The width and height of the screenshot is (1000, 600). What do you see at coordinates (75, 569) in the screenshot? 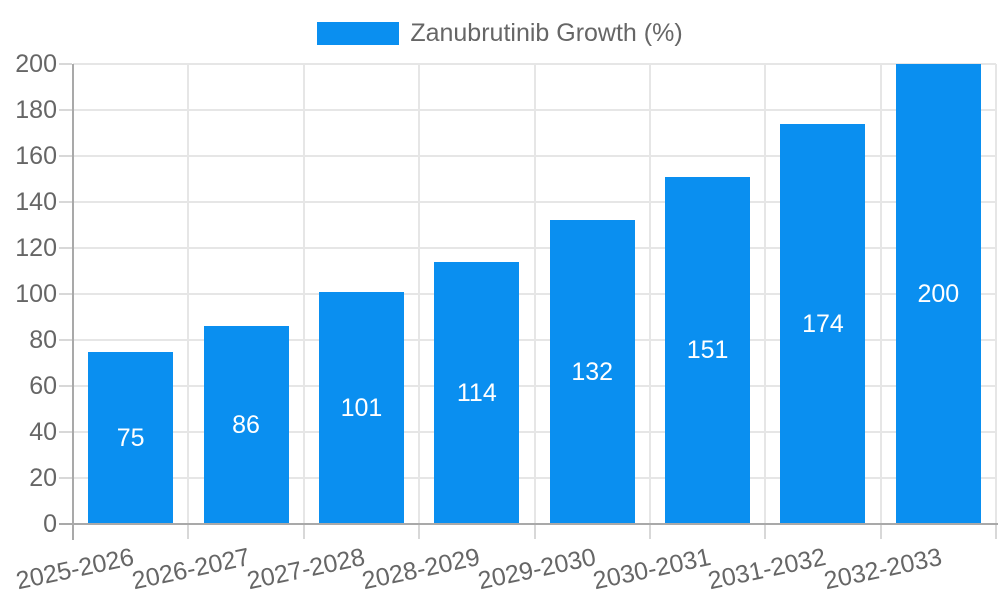
I see `x-tick-label: 2025-2026` at bounding box center [75, 569].